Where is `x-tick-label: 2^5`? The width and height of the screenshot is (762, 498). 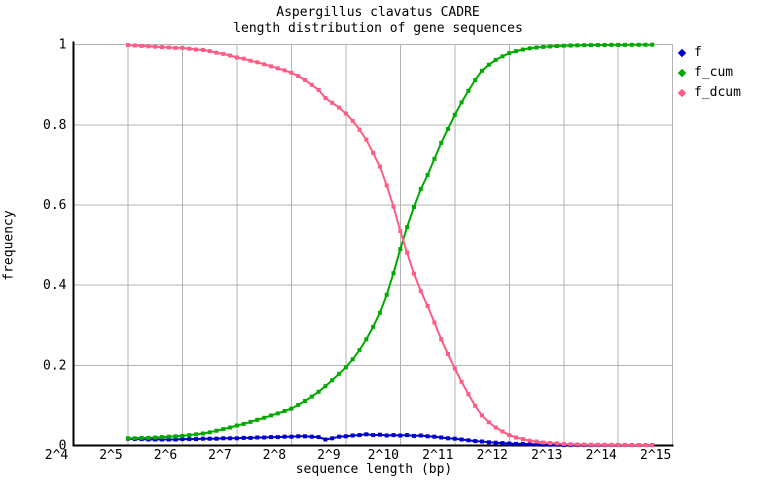 x-tick-label: 2^5 is located at coordinates (110, 455).